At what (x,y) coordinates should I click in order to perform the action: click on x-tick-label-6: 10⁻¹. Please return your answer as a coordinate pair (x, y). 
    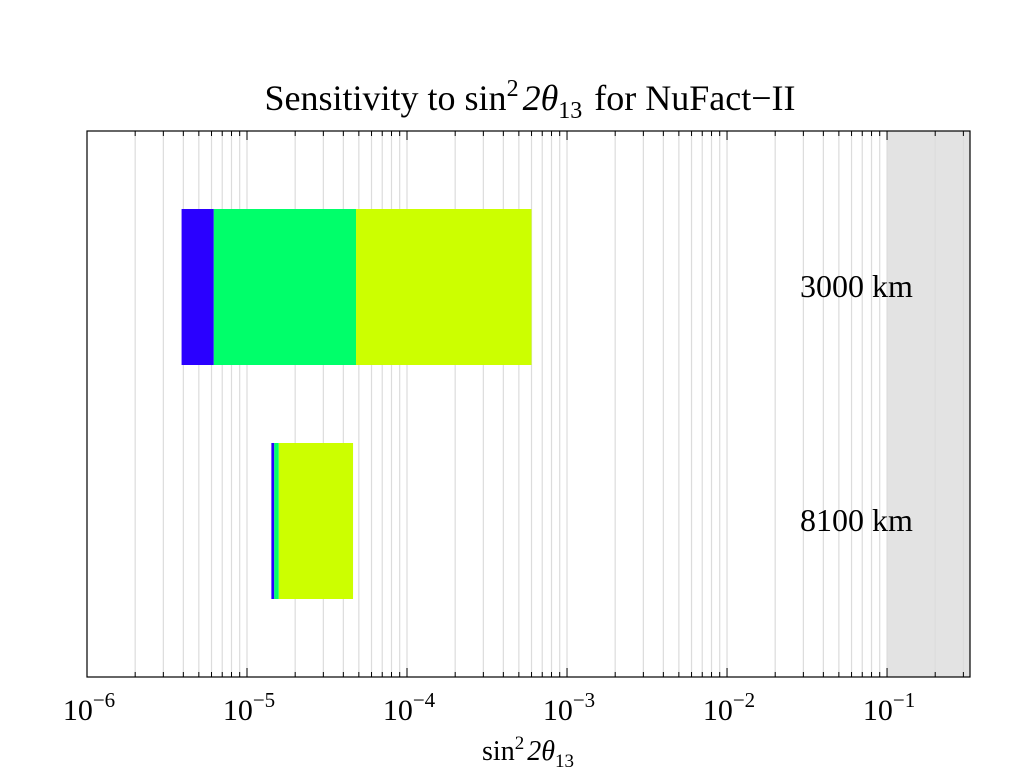
    Looking at the image, I should click on (889, 707).